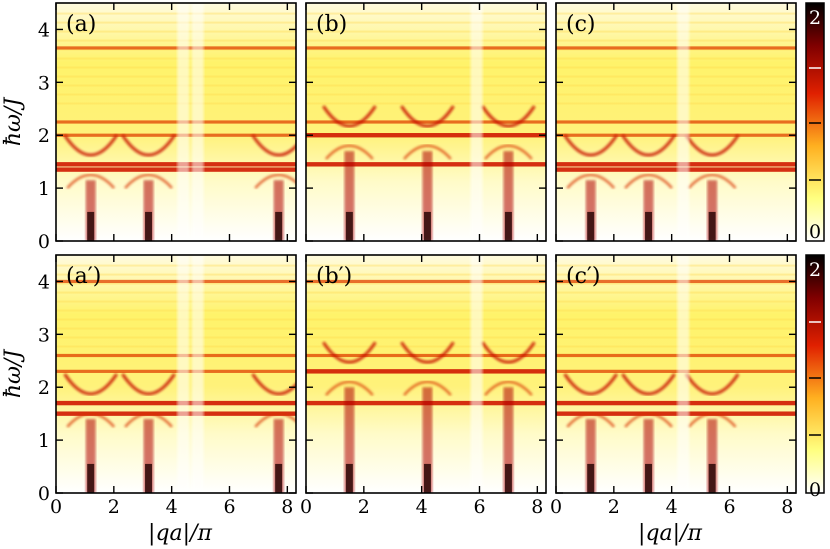 The image size is (830, 549). What do you see at coordinates (729, 507) in the screenshot?
I see `x-tick-label: 6` at bounding box center [729, 507].